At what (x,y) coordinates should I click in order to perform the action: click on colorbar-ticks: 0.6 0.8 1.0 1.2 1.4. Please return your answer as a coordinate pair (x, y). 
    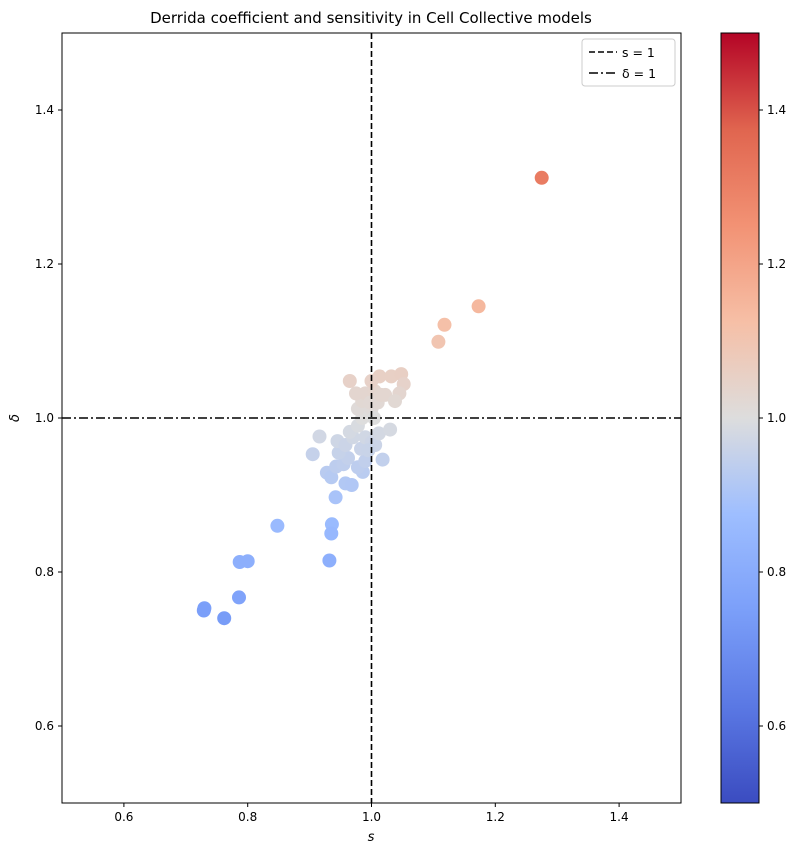
    Looking at the image, I should click on (772, 418).